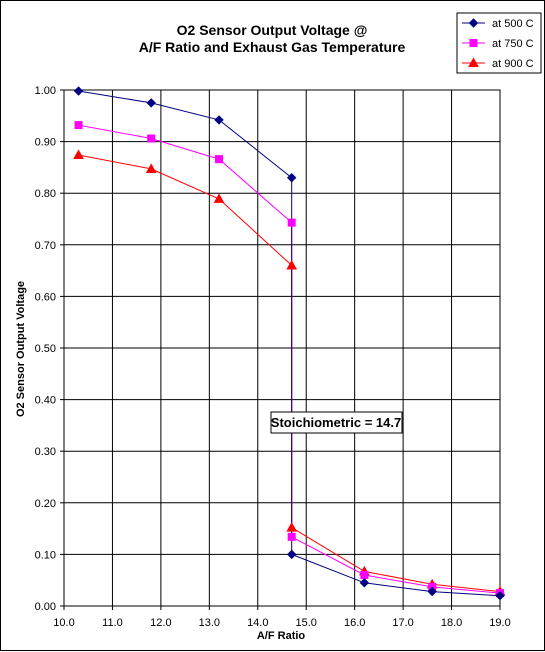 Image resolution: width=545 pixels, height=652 pixels. I want to click on x-tick-label: 19.0, so click(499, 623).